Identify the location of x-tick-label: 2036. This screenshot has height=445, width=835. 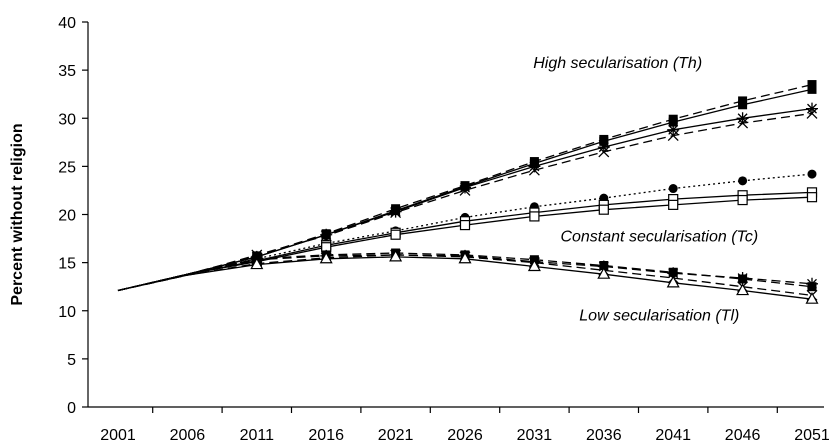
(604, 435).